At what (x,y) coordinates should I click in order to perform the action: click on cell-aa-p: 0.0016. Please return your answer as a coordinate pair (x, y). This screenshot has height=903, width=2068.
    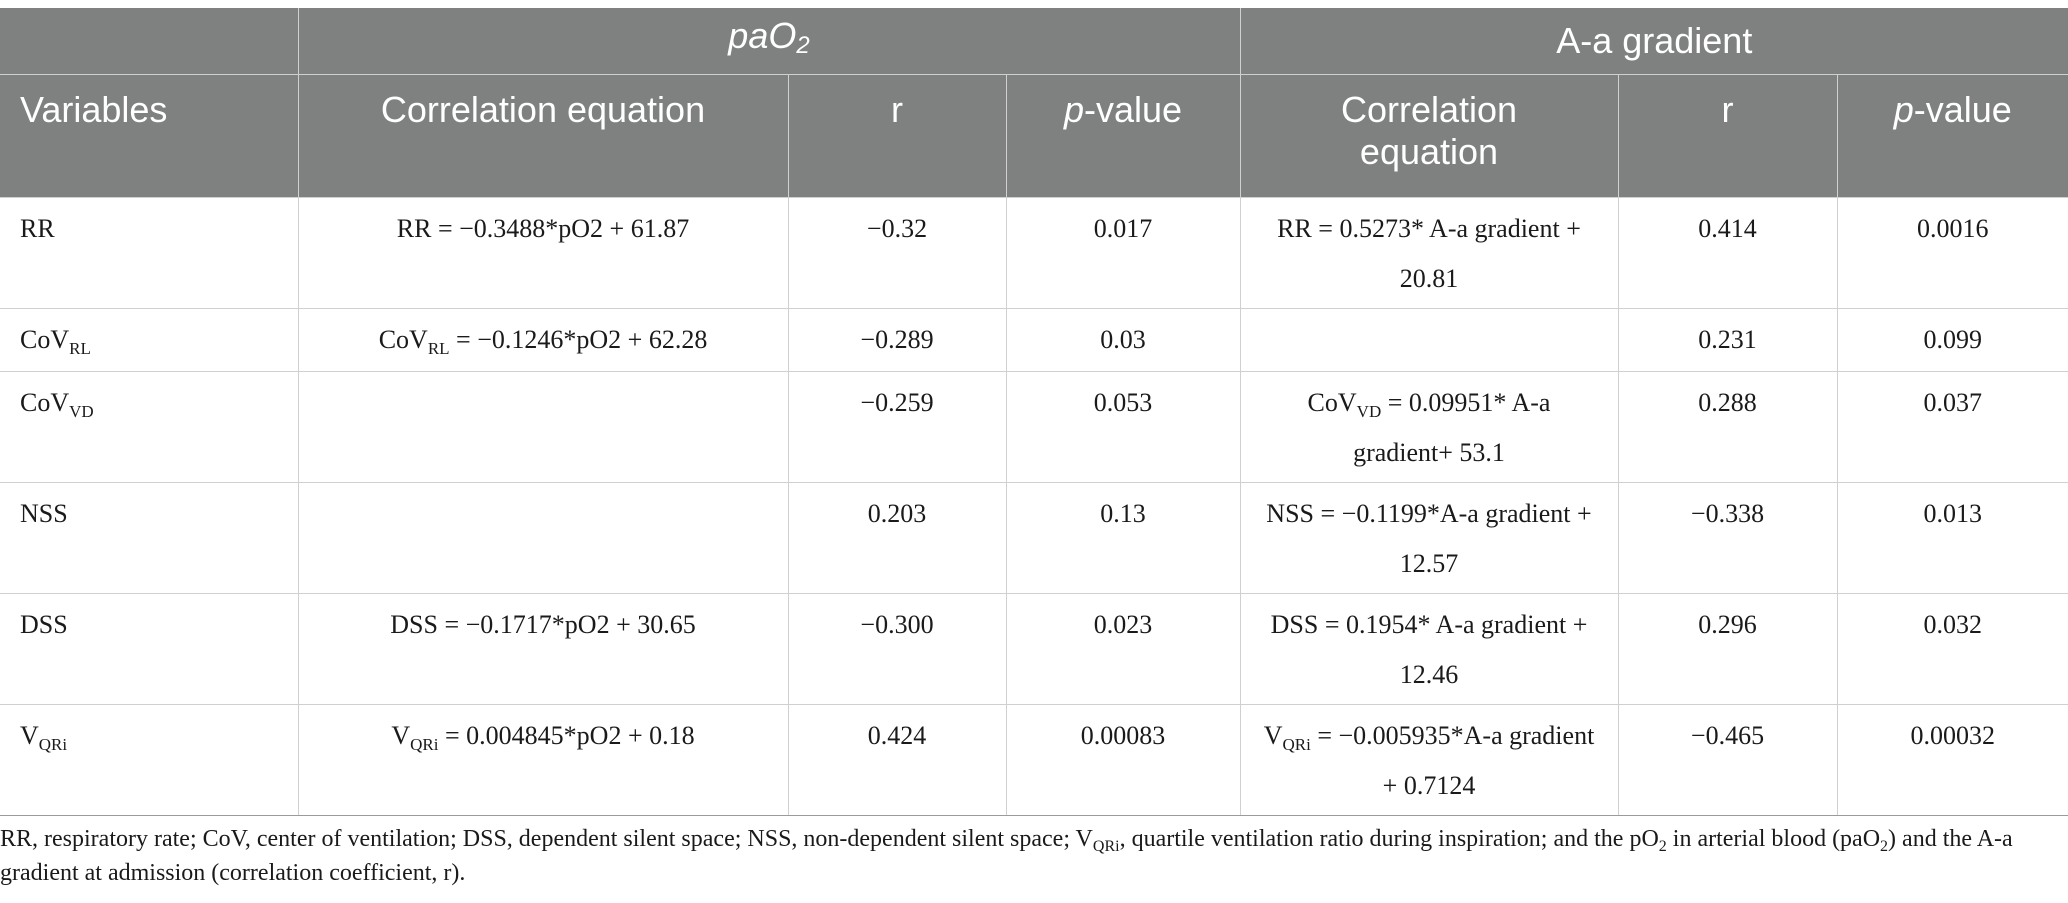
    Looking at the image, I should click on (1952, 253).